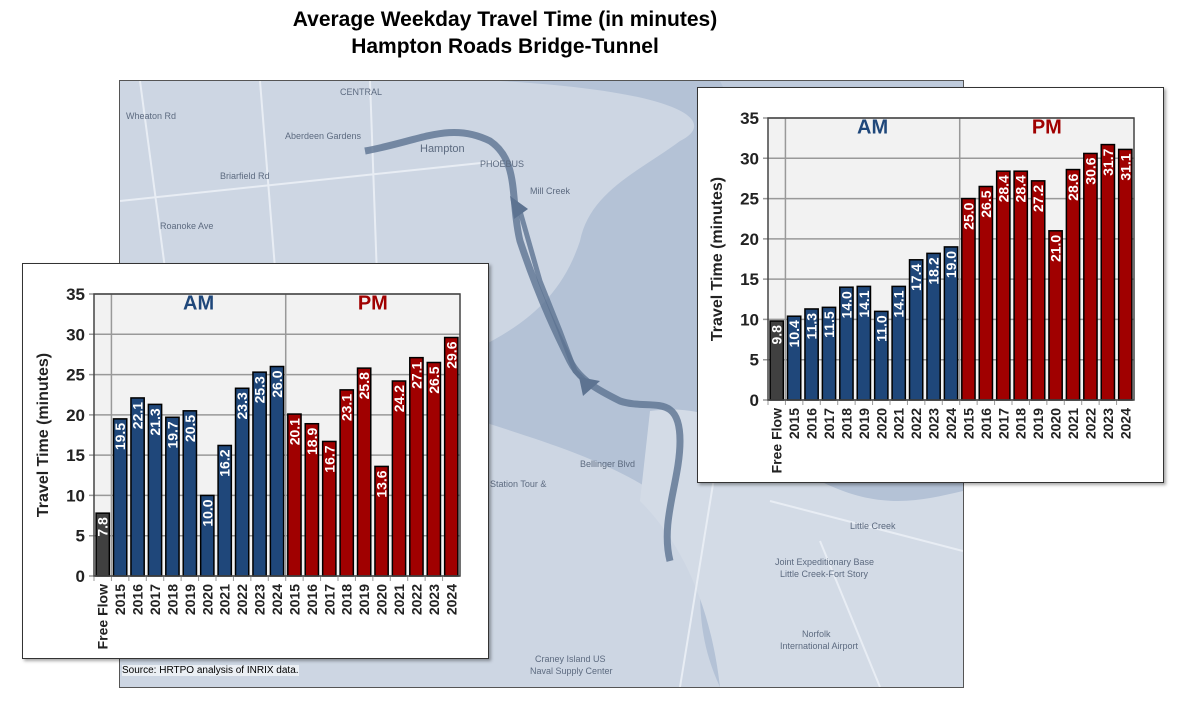 The image size is (1187, 705). What do you see at coordinates (361, 92) in the screenshot?
I see `map-label: CENTRAL` at bounding box center [361, 92].